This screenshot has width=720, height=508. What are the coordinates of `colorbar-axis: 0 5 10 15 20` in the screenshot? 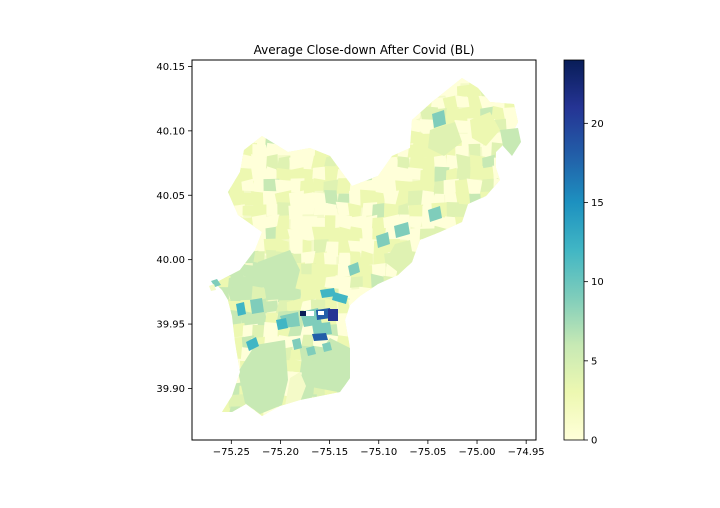 It's located at (594, 283).